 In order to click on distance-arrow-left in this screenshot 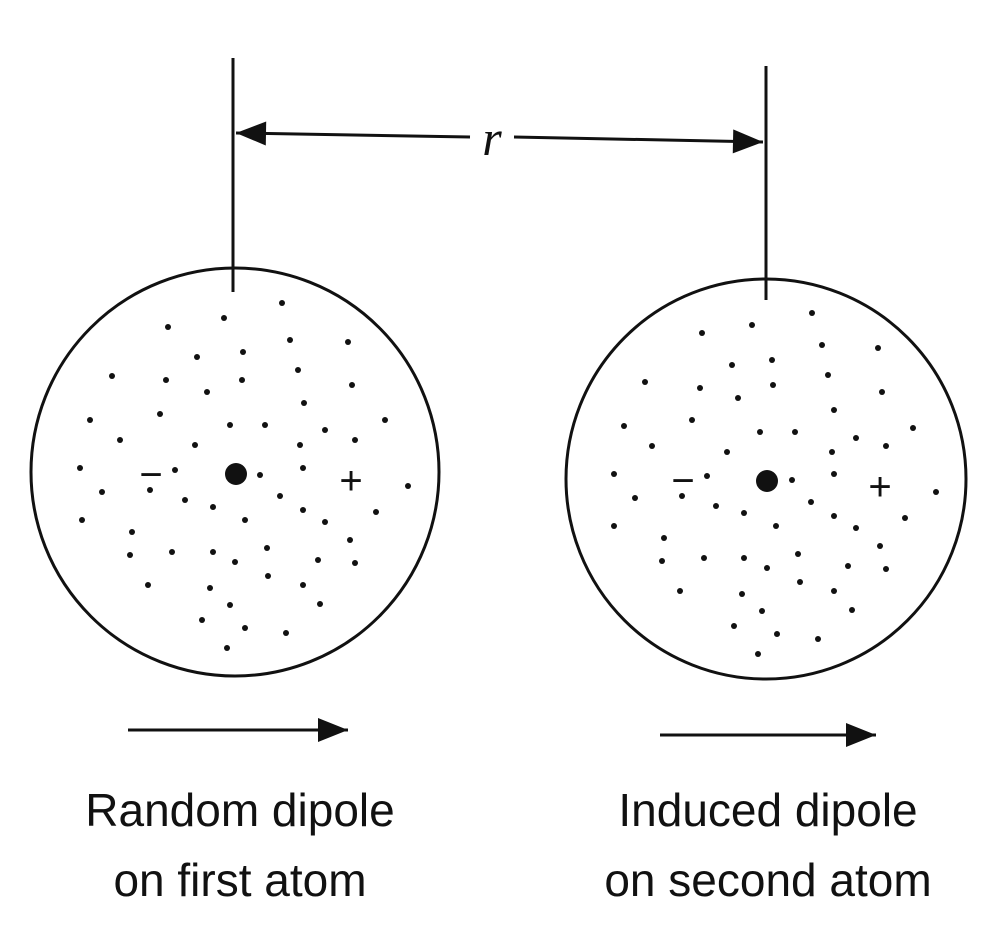, I will do `click(353, 133)`.